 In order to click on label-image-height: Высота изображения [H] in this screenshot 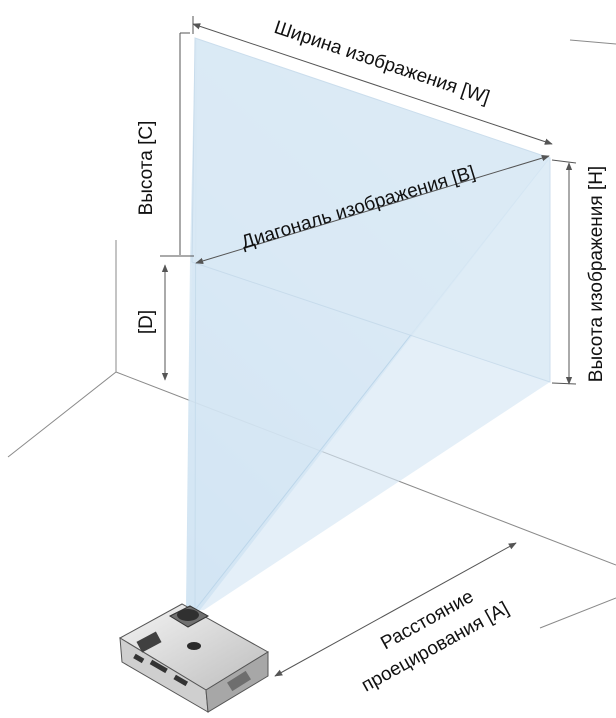, I will do `click(596, 274)`.